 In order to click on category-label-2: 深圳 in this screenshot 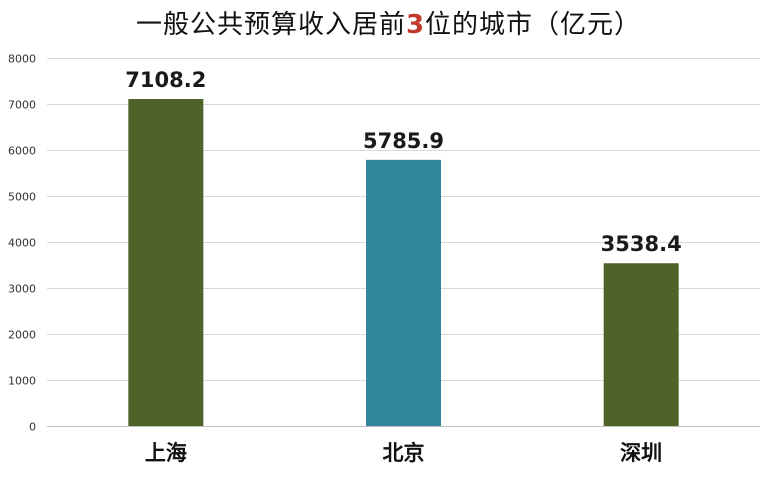, I will do `click(641, 452)`.